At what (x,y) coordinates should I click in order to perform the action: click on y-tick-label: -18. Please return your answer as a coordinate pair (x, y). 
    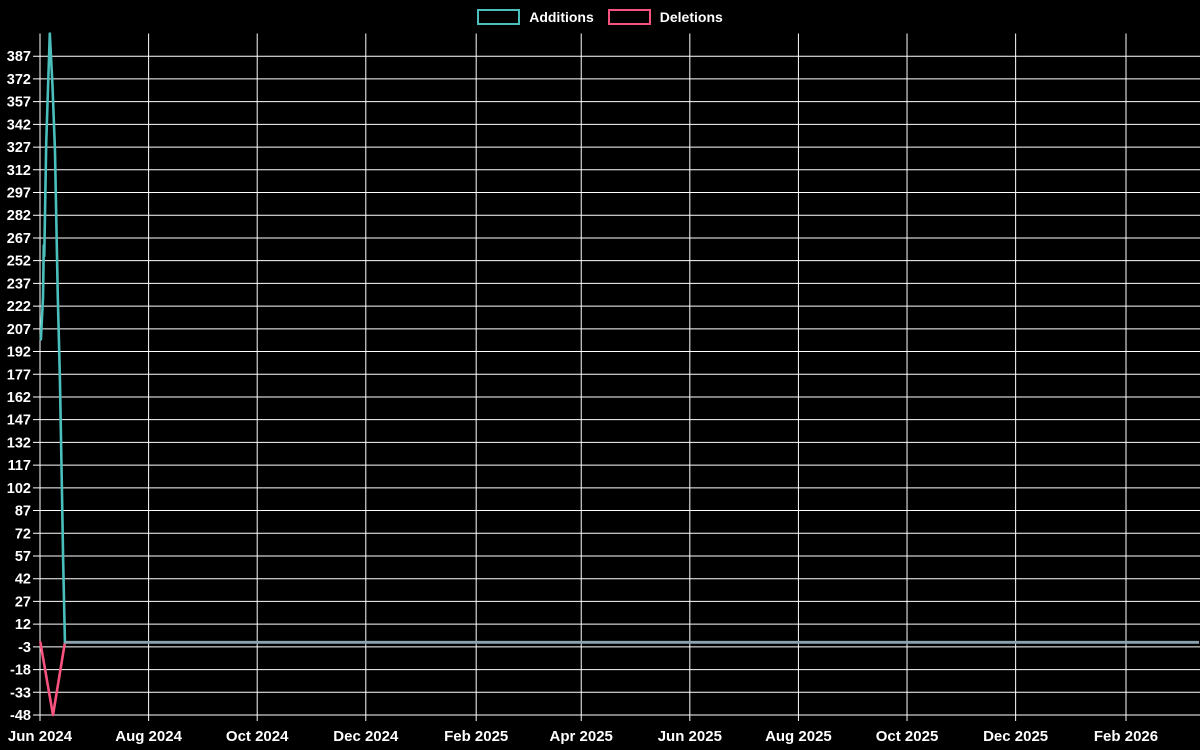
    Looking at the image, I should click on (20, 671).